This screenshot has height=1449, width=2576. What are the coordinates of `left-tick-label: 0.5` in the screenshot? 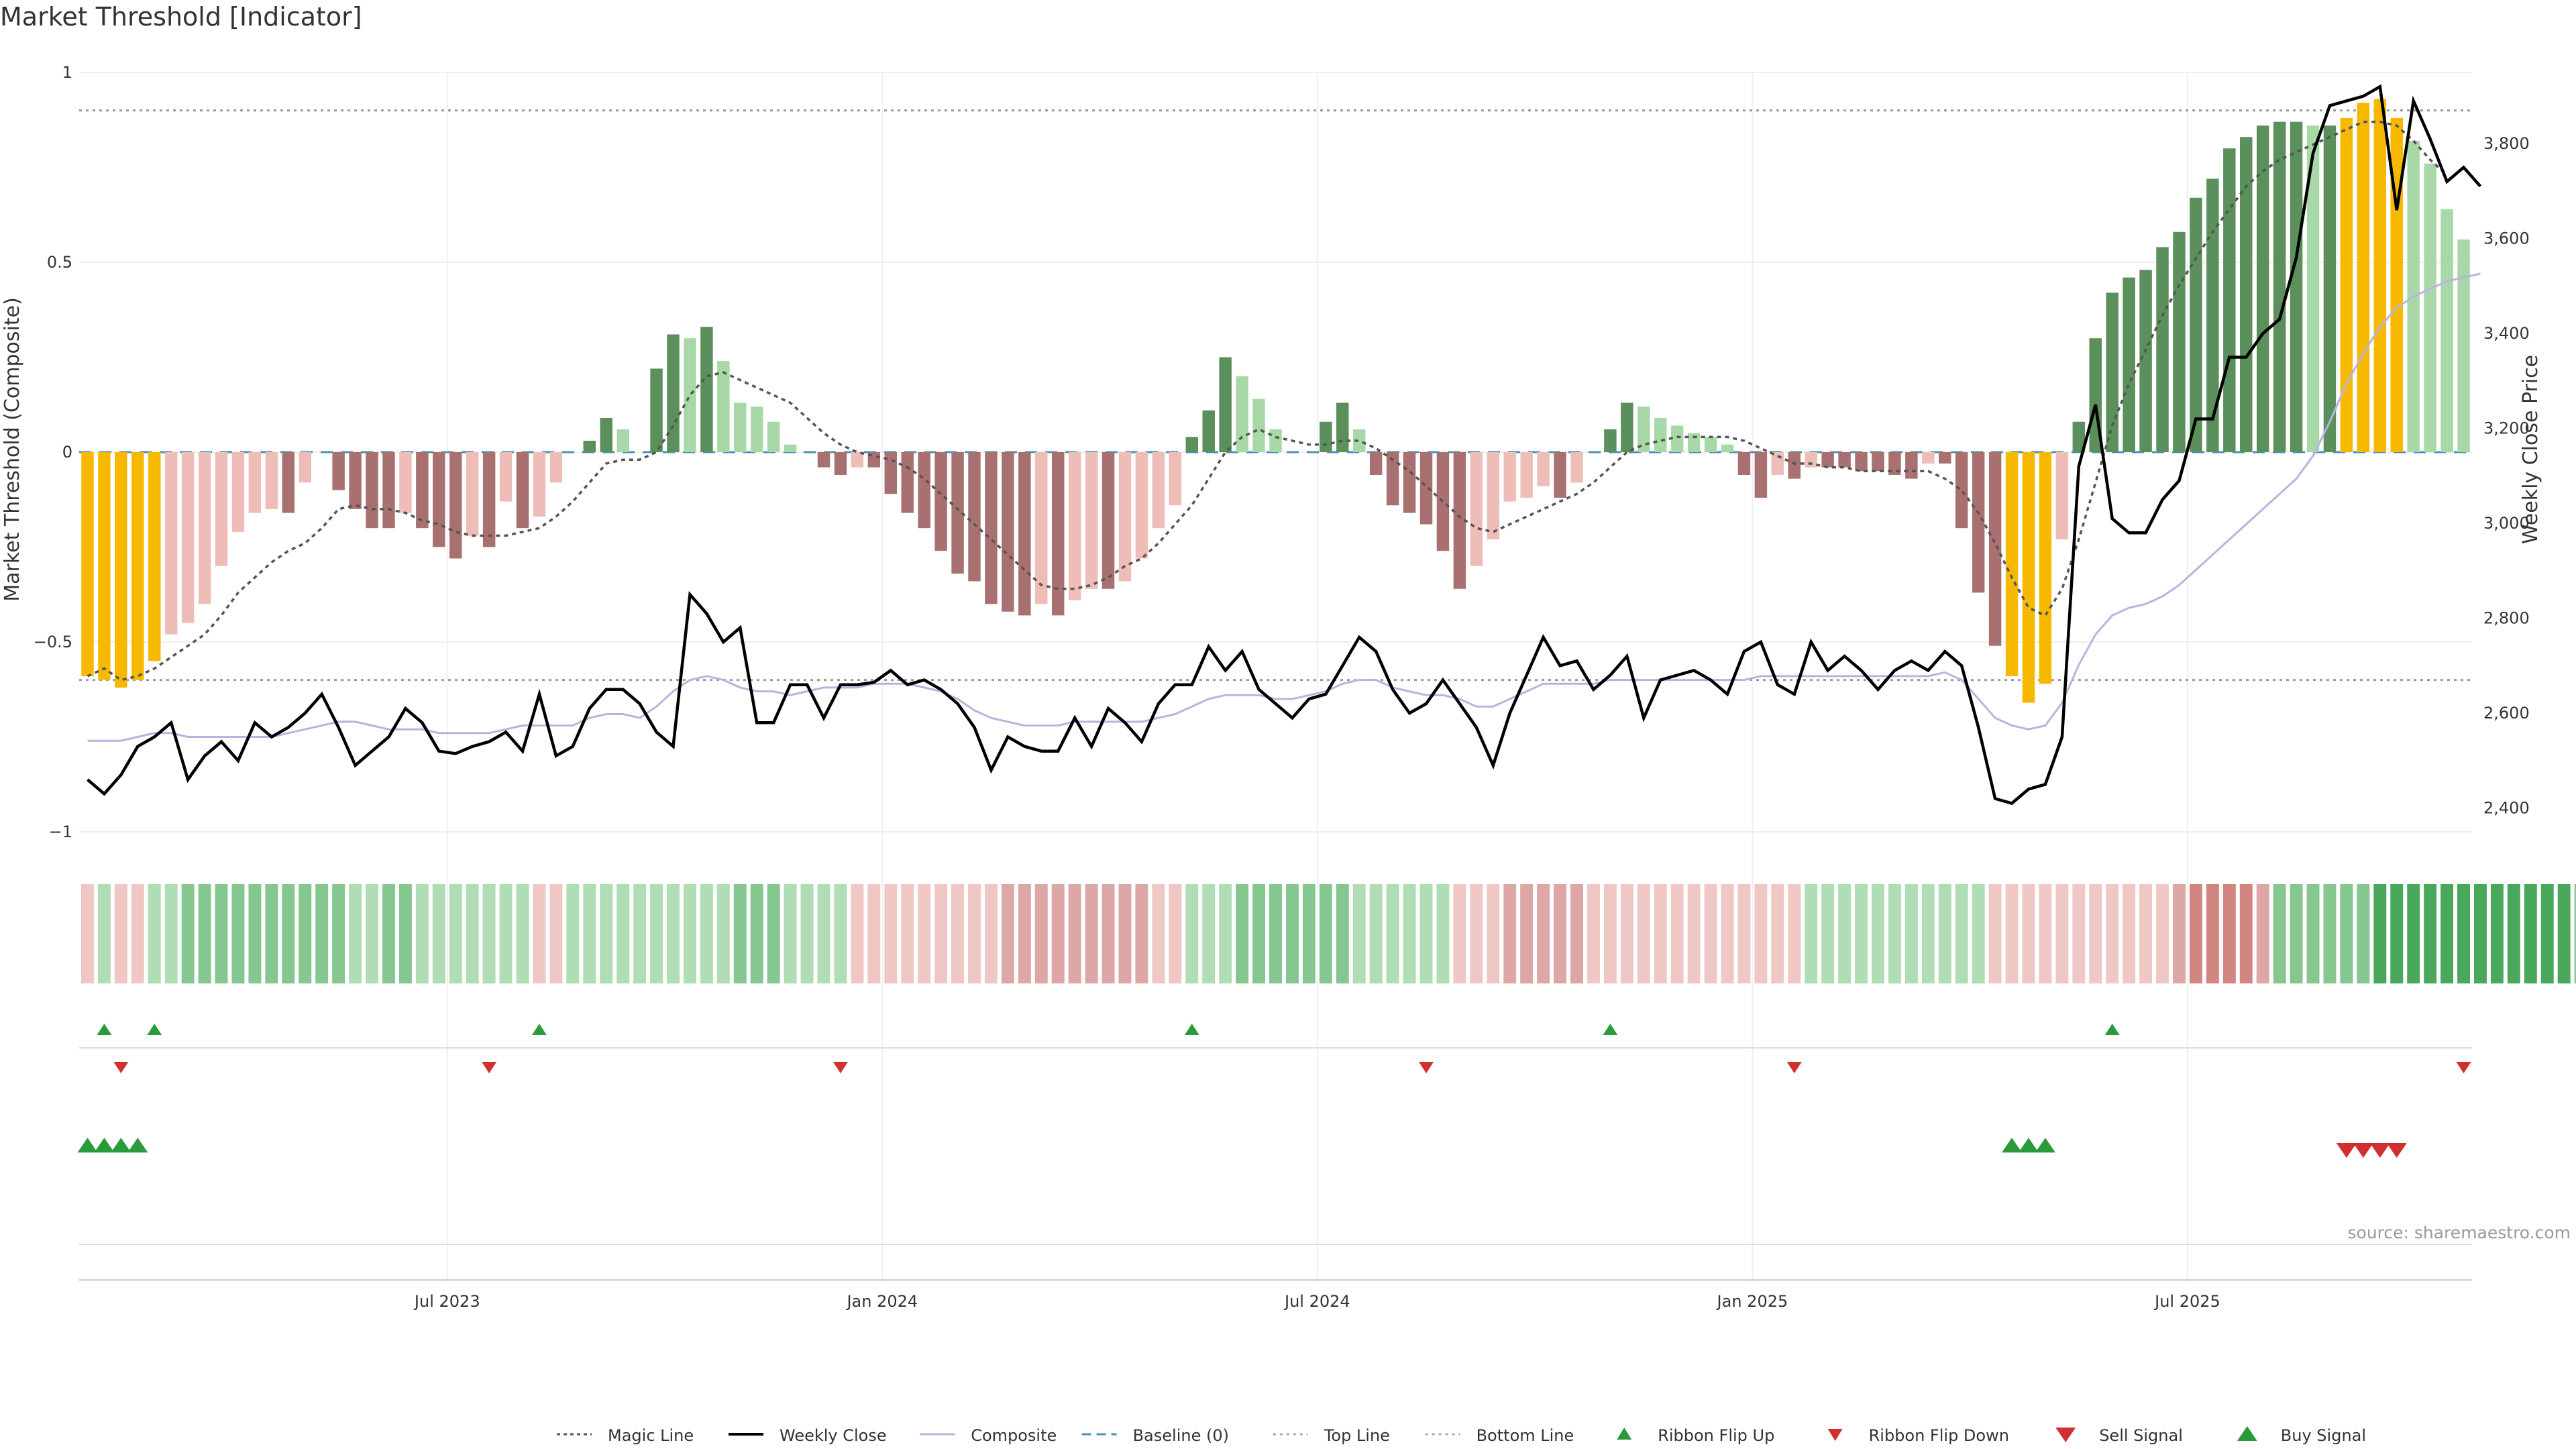 It's located at (59, 262).